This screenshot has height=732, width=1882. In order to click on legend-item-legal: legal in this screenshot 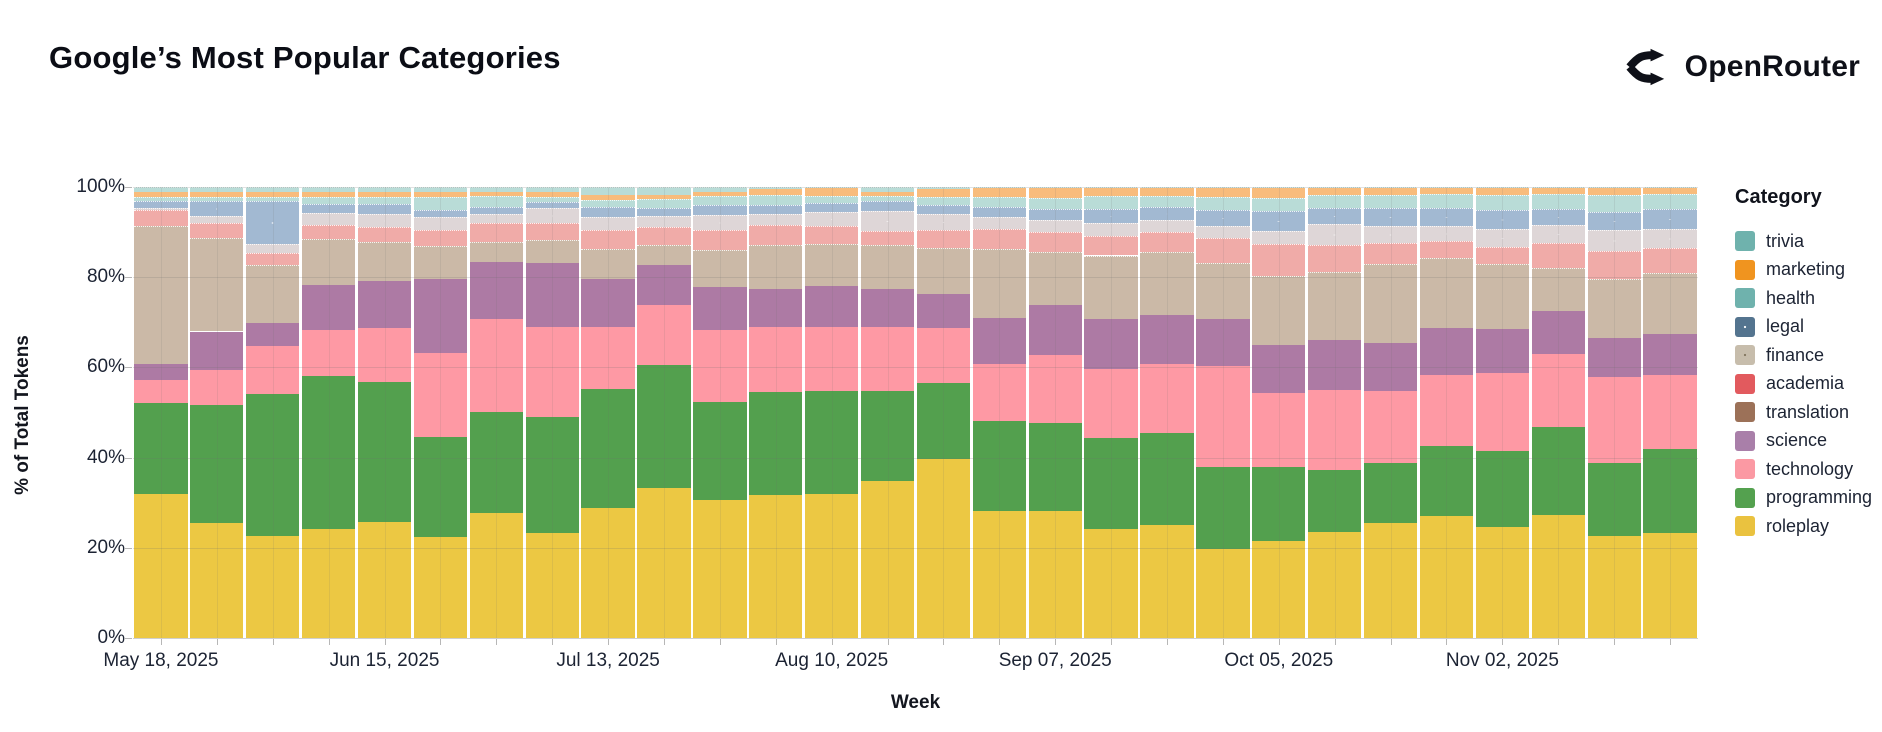, I will do `click(1803, 327)`.